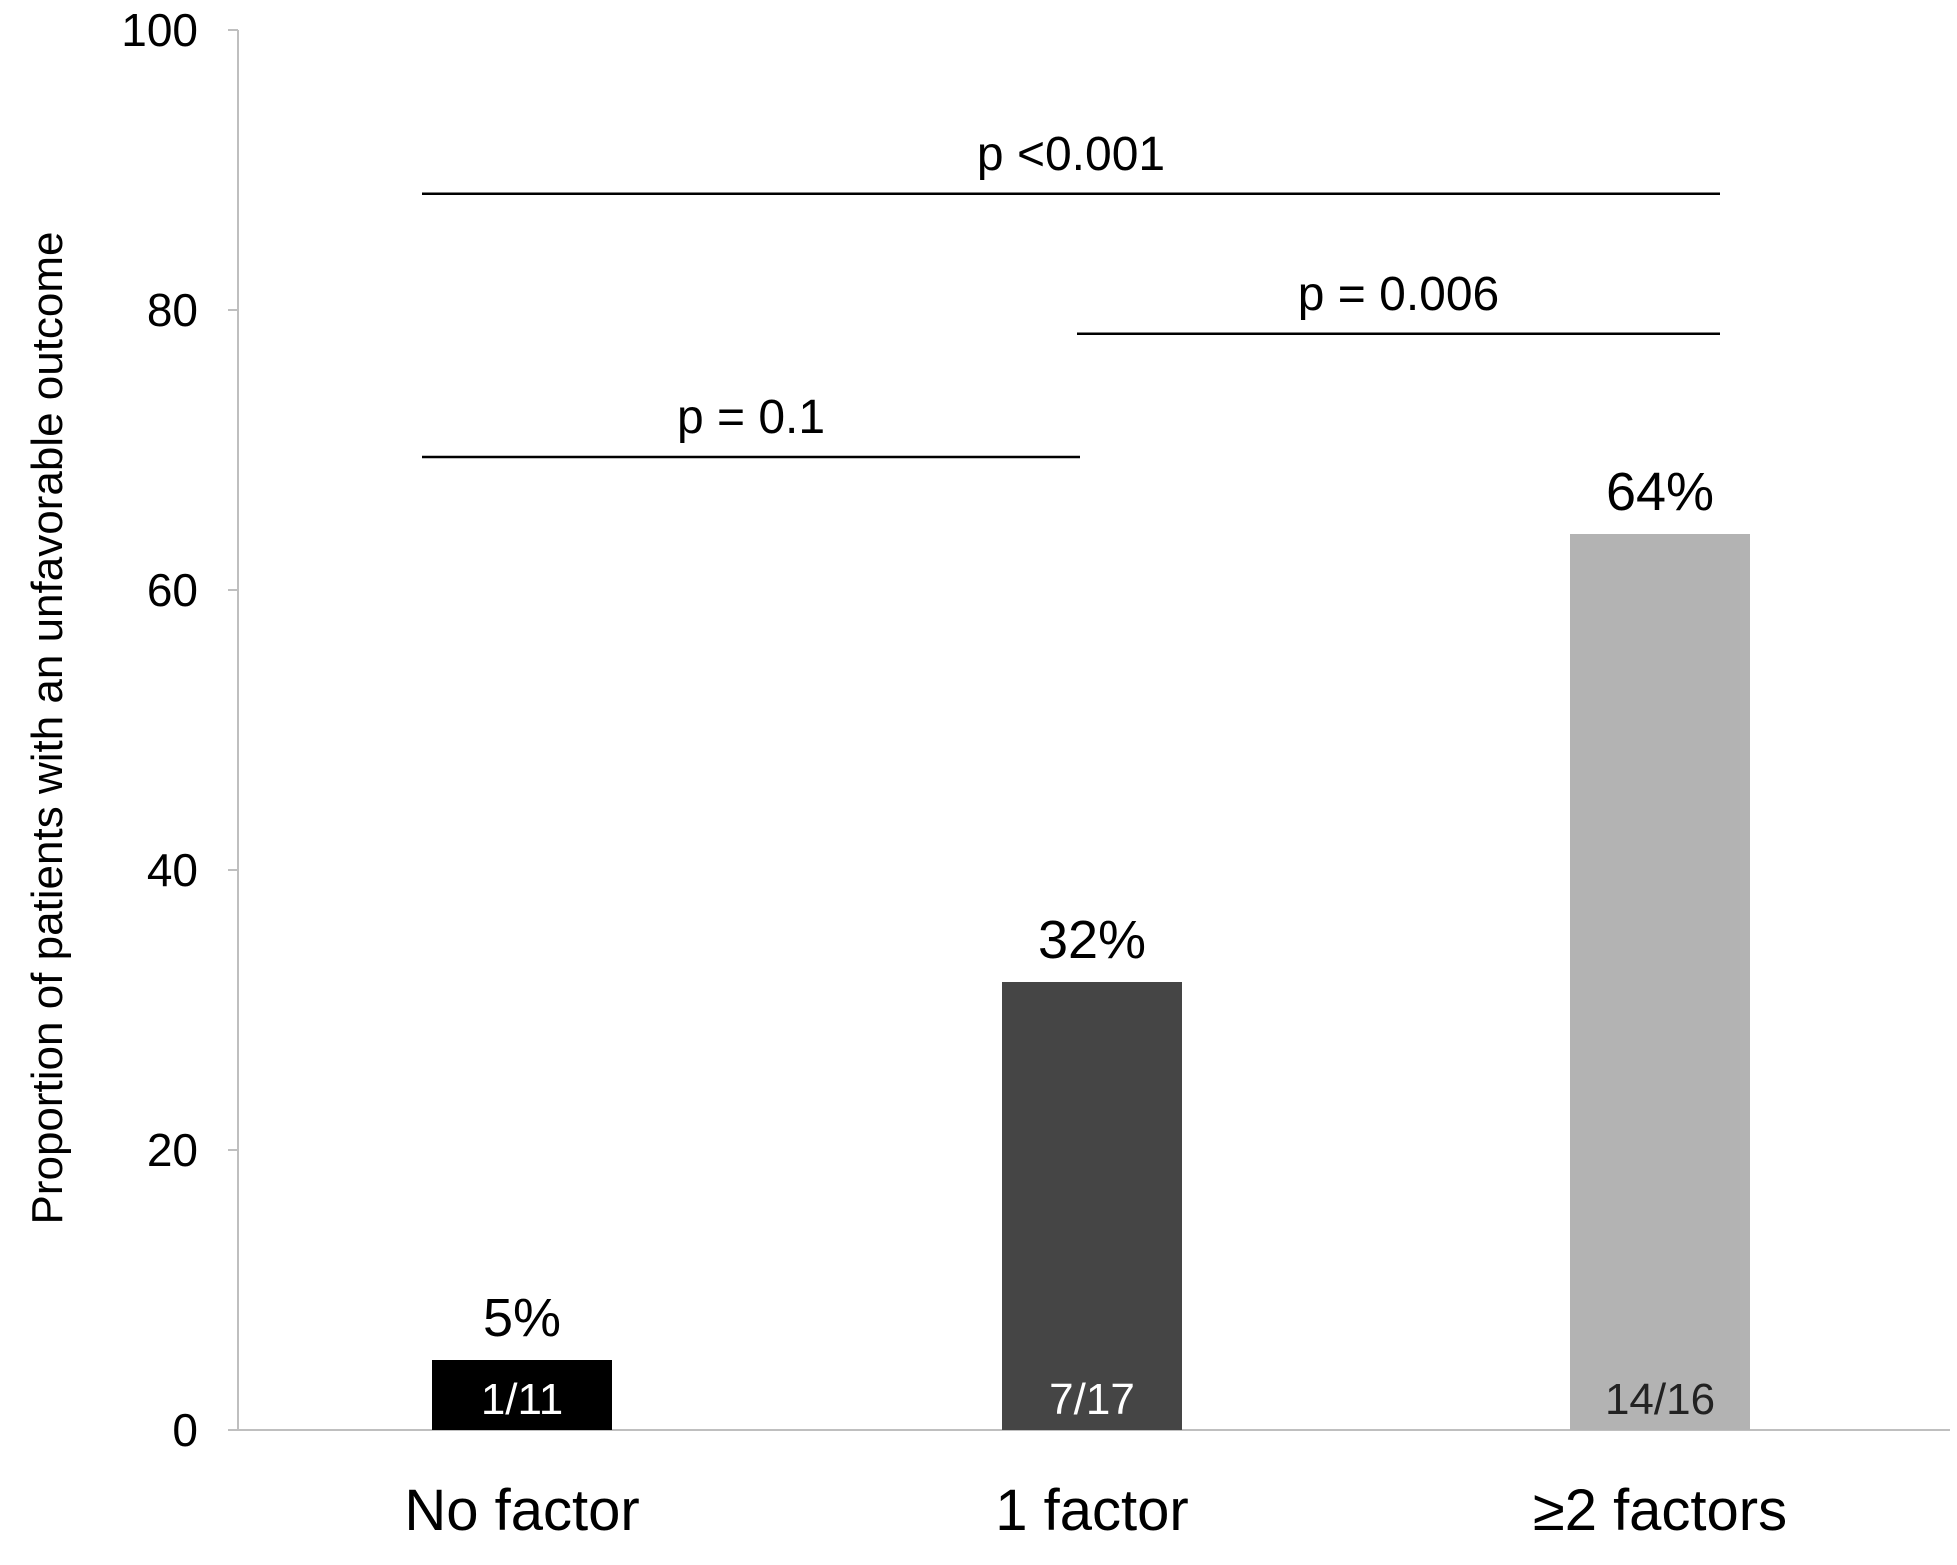 This screenshot has width=1957, height=1565. What do you see at coordinates (172, 310) in the screenshot?
I see `y-tick-label: 80` at bounding box center [172, 310].